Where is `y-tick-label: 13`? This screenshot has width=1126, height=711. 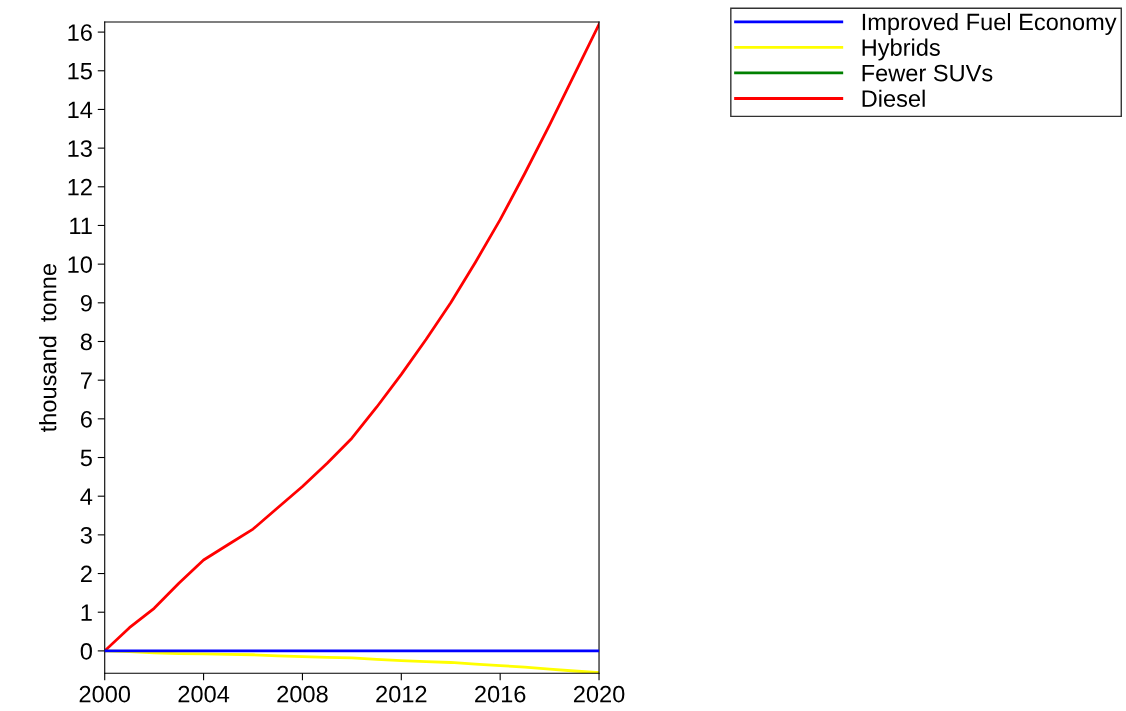 y-tick-label: 13 is located at coordinates (80, 148).